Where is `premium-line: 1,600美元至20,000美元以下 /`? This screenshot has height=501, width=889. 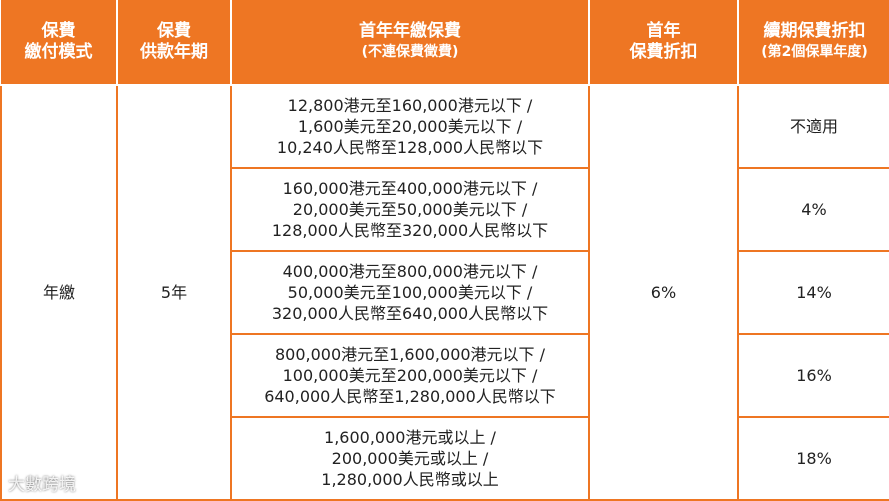
premium-line: 1,600美元至20,000美元以下 / is located at coordinates (410, 126).